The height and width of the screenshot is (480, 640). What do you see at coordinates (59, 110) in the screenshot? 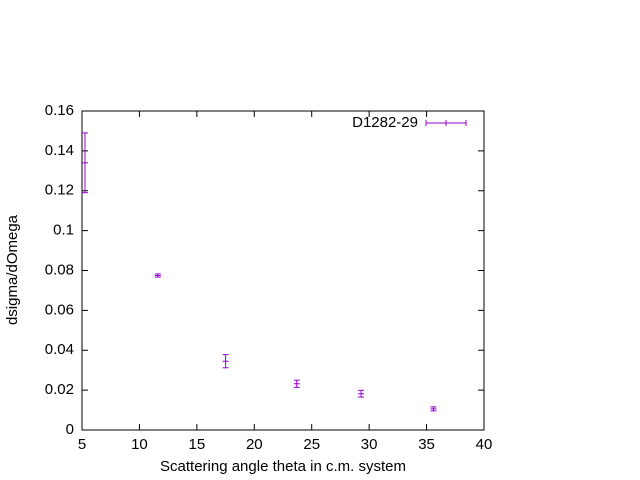
I see `y-tick-label: 0.16` at bounding box center [59, 110].